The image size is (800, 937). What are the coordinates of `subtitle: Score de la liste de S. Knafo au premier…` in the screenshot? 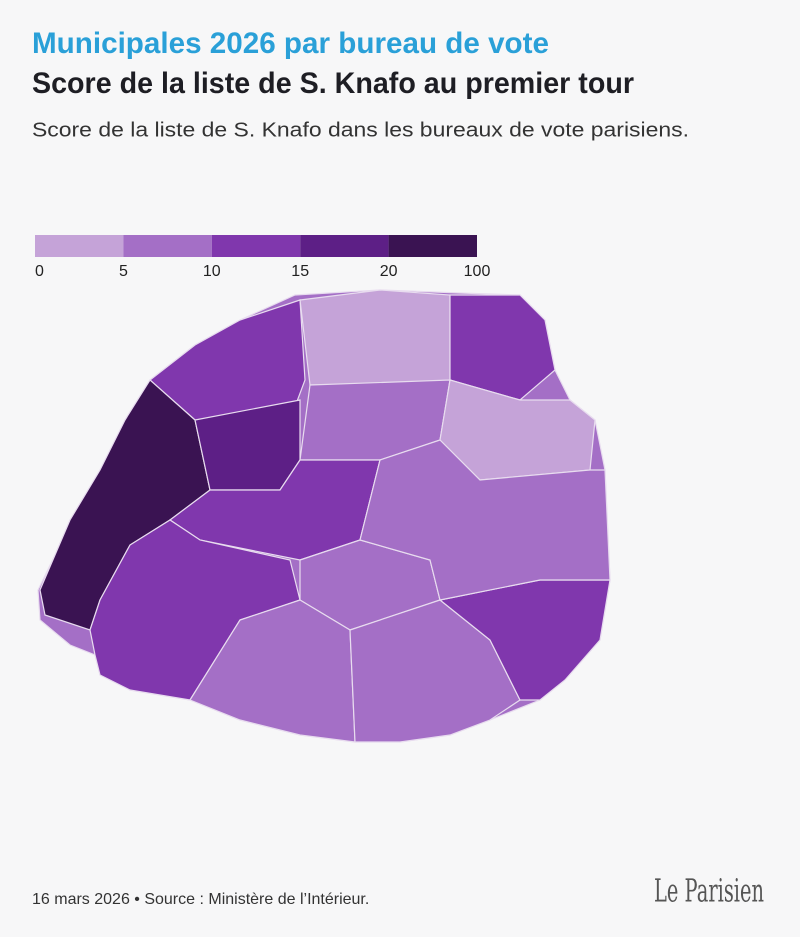 It's located at (333, 83).